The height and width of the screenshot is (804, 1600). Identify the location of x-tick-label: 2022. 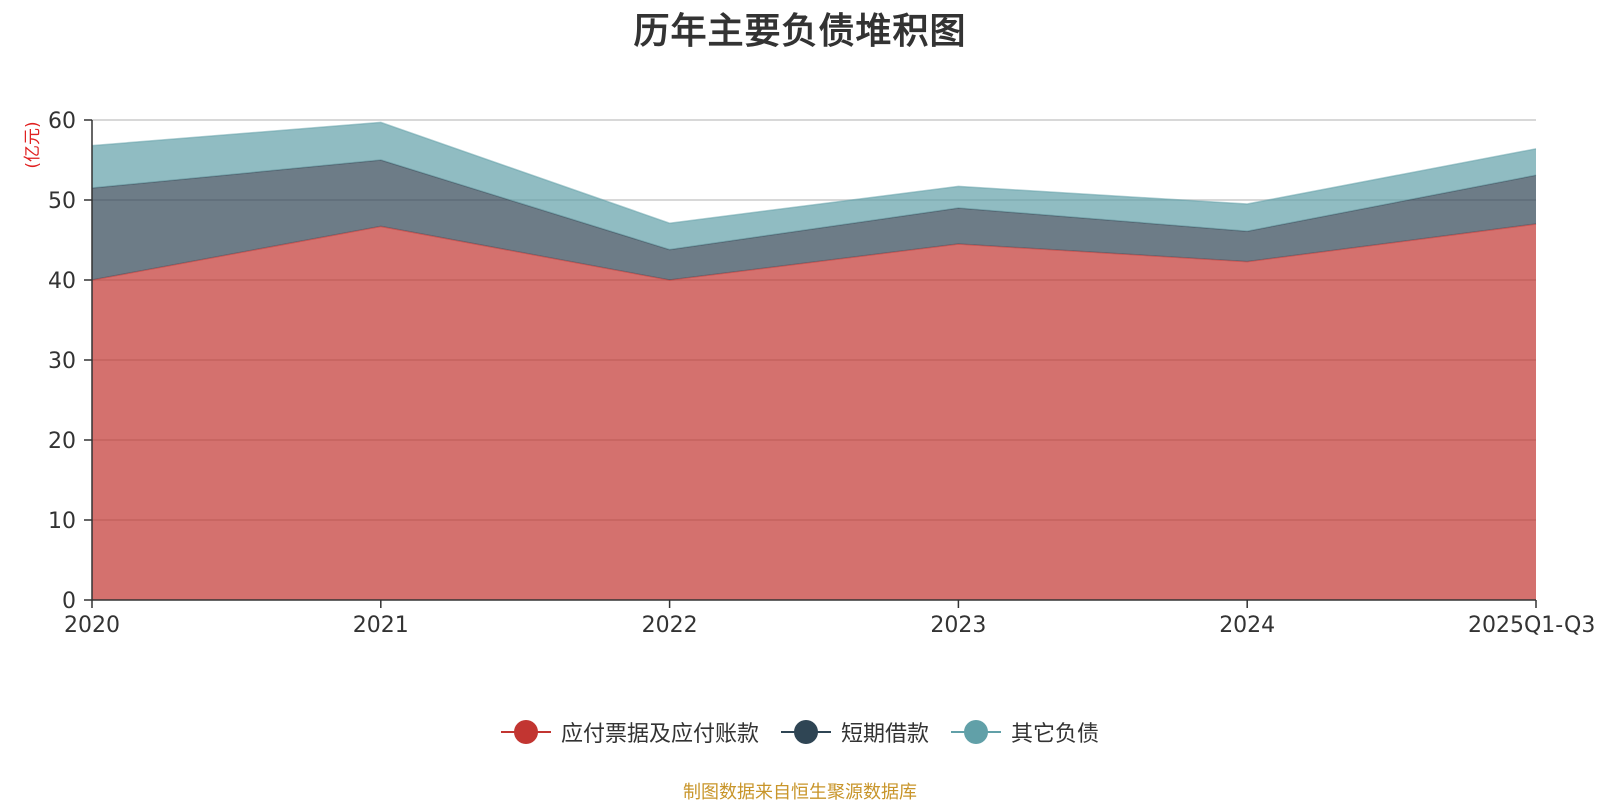
(670, 625).